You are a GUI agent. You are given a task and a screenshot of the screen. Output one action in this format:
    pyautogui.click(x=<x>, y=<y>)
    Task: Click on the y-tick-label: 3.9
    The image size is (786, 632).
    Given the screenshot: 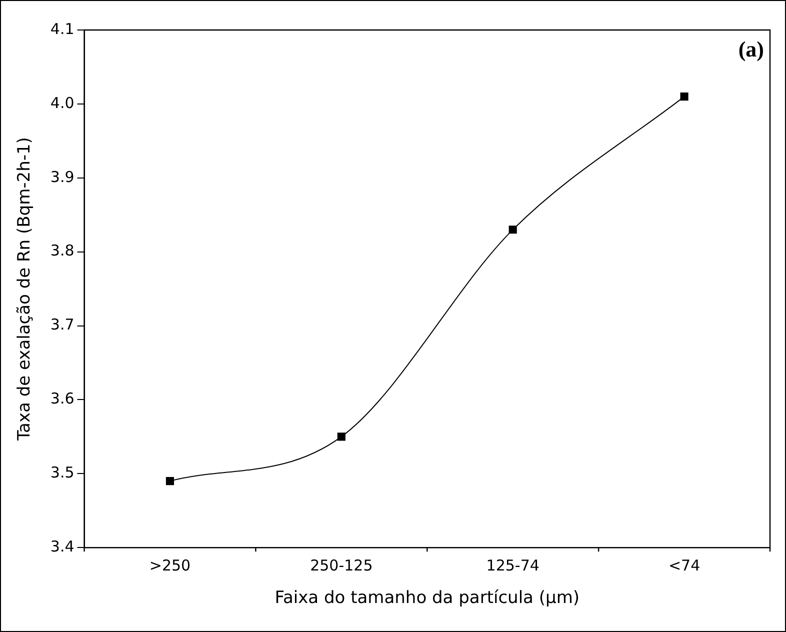 What is the action you would take?
    pyautogui.click(x=62, y=177)
    